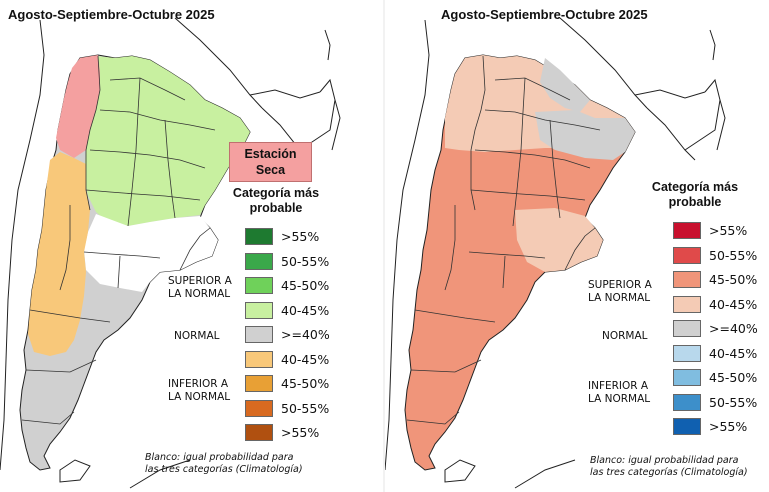 The height and width of the screenshot is (492, 769). Describe the element at coordinates (151, 253) in the screenshot. I see `zone-climatology-center` at that location.